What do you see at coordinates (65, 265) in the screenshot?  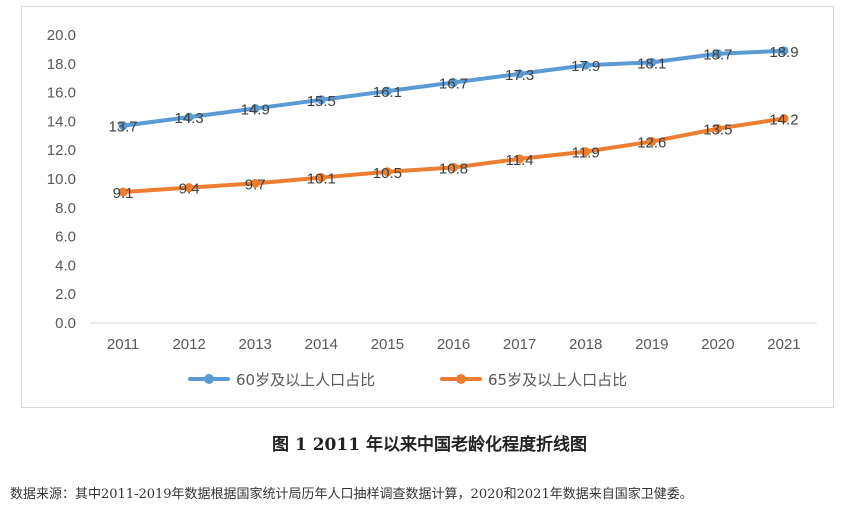 I see `y-tick-label: 4.0` at bounding box center [65, 265].